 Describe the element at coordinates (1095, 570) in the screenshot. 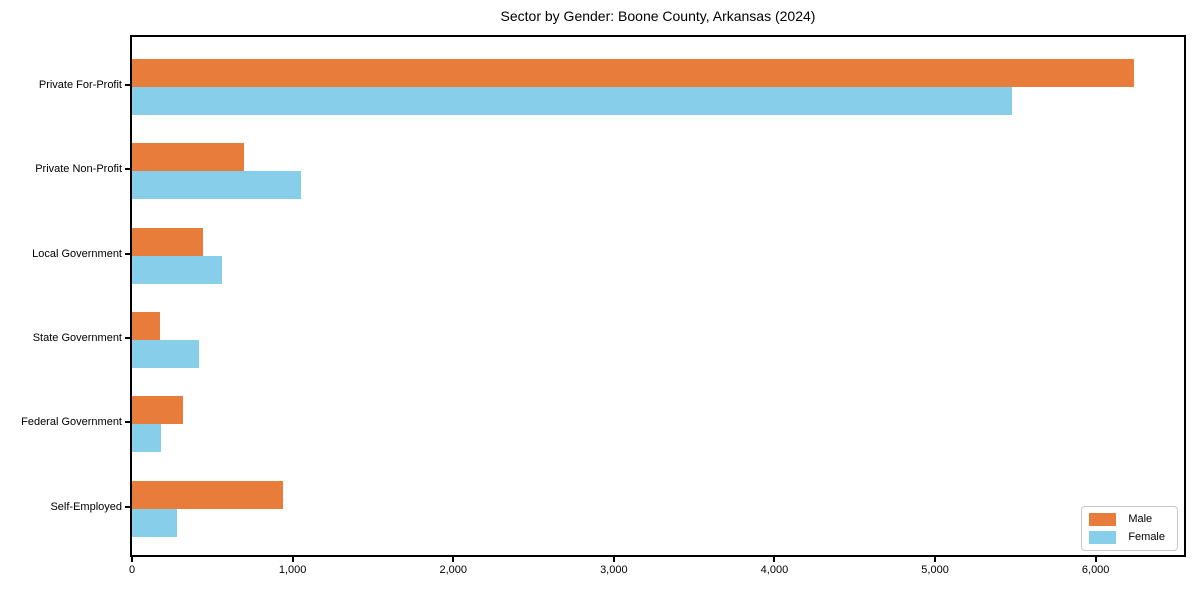

I see `xtick-label: 6,000` at that location.